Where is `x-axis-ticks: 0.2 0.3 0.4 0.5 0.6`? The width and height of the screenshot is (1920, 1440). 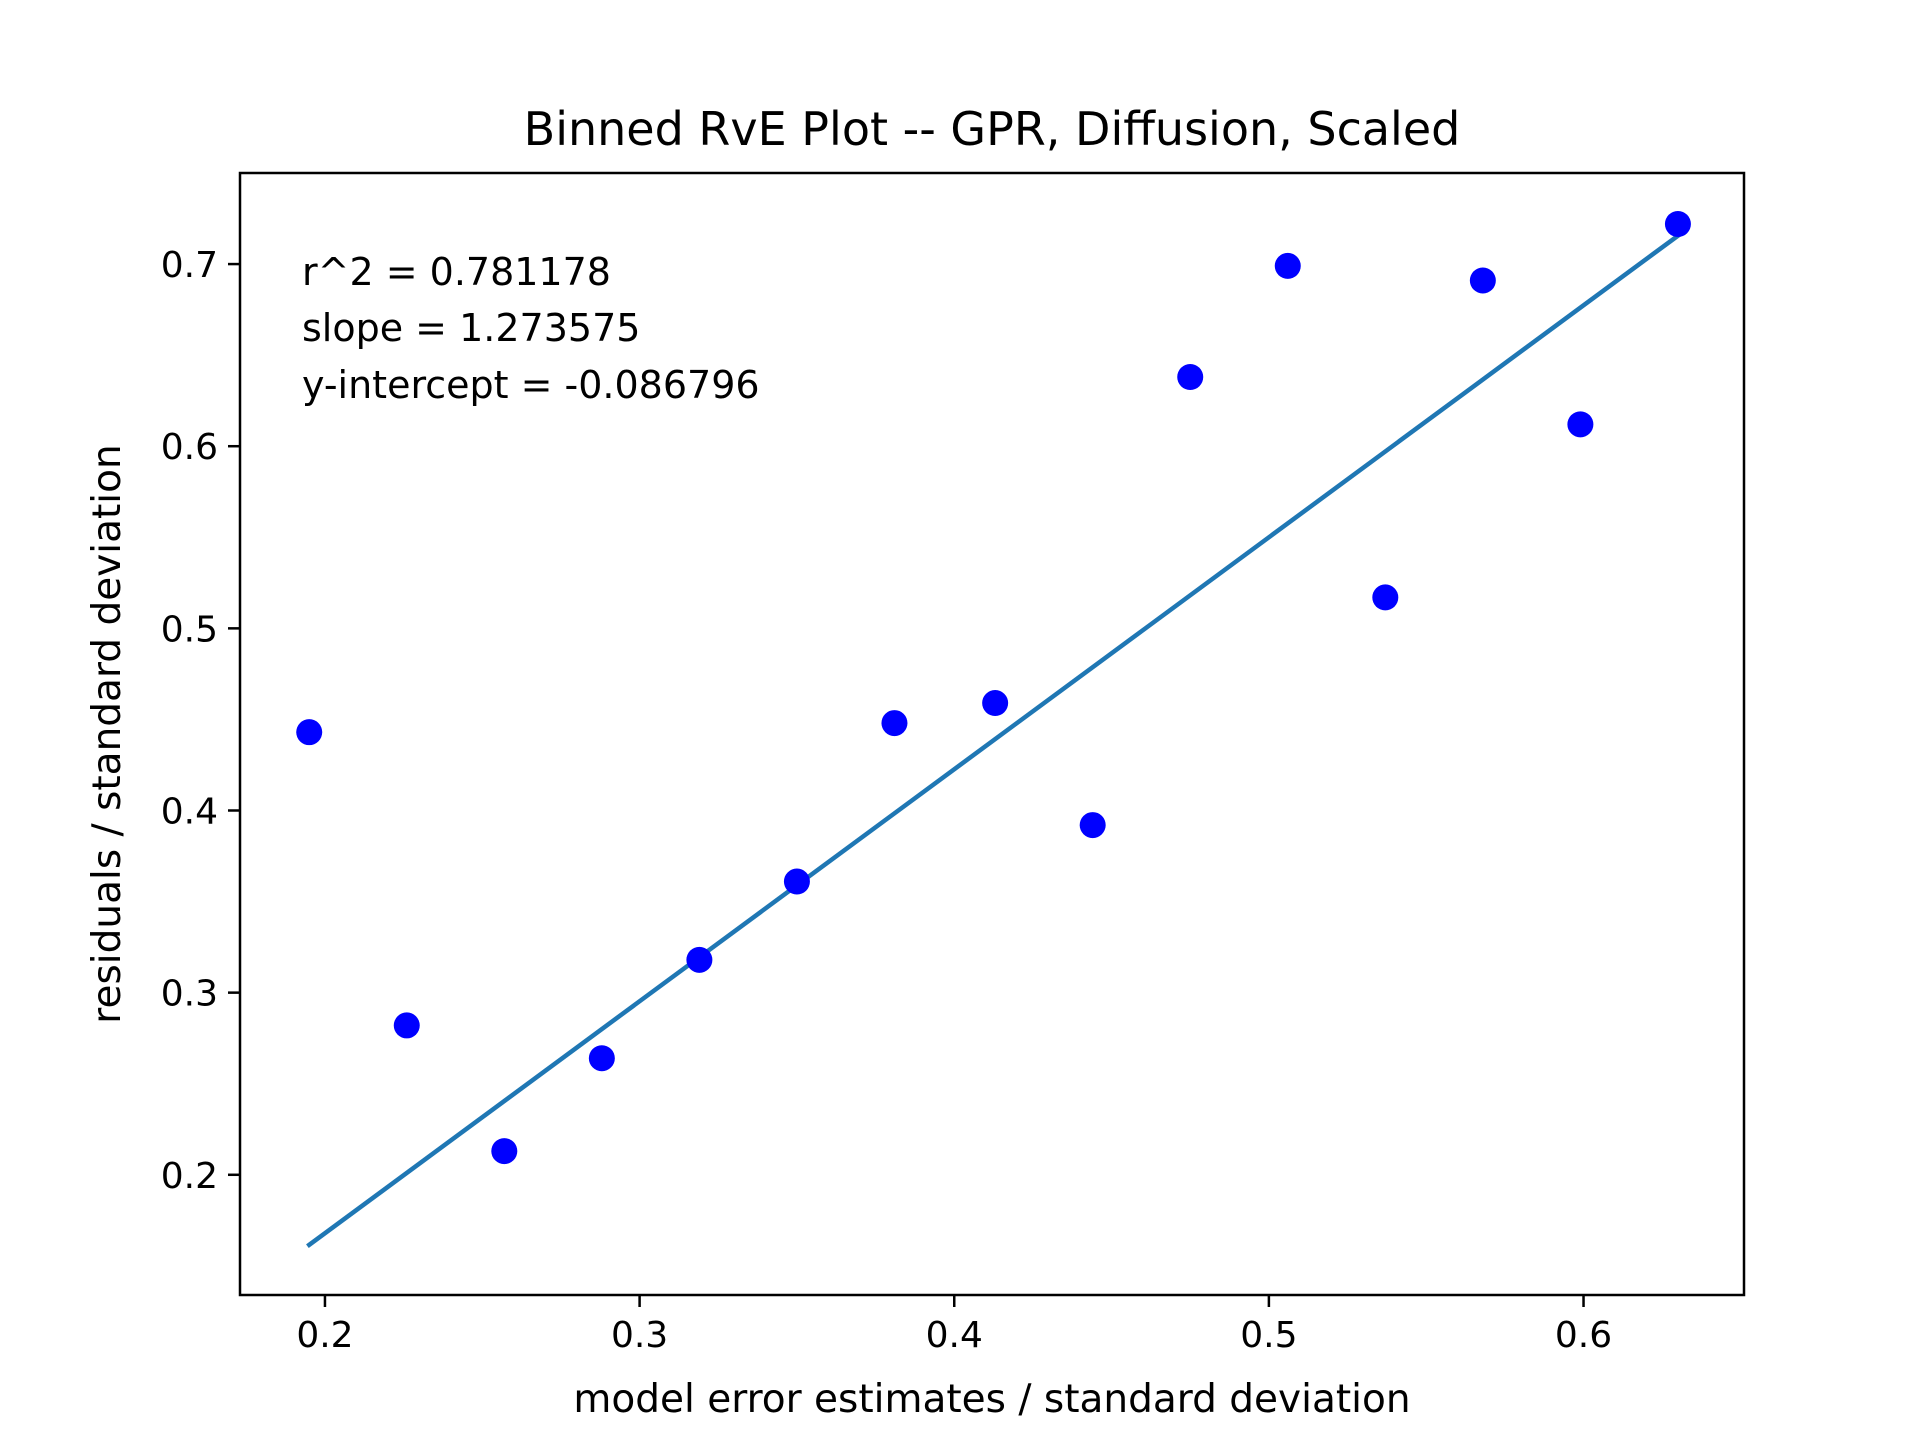
x-axis-ticks: 0.2 0.3 0.4 0.5 0.6 is located at coordinates (954, 1325).